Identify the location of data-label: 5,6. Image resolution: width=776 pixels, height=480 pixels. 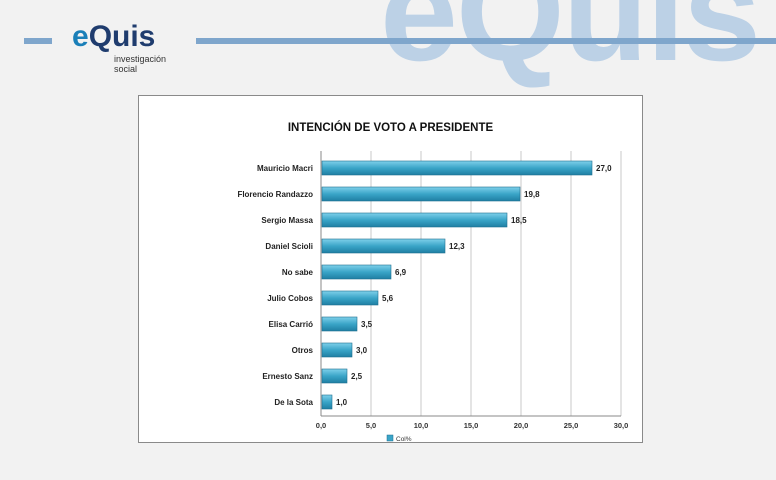
(388, 298).